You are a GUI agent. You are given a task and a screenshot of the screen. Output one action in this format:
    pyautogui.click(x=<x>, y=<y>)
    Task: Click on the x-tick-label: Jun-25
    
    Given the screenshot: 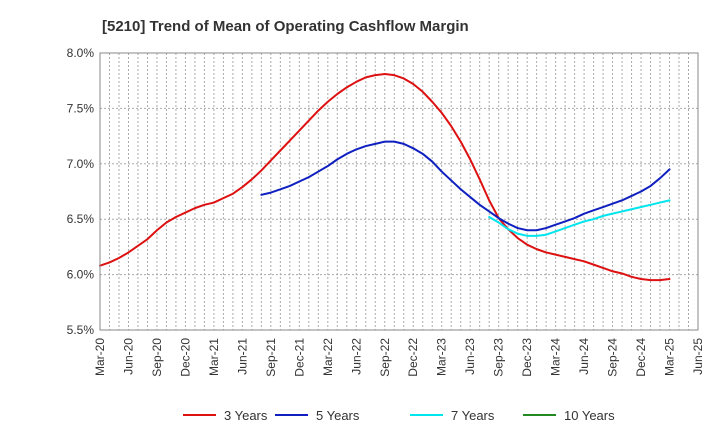 What is the action you would take?
    pyautogui.click(x=698, y=356)
    